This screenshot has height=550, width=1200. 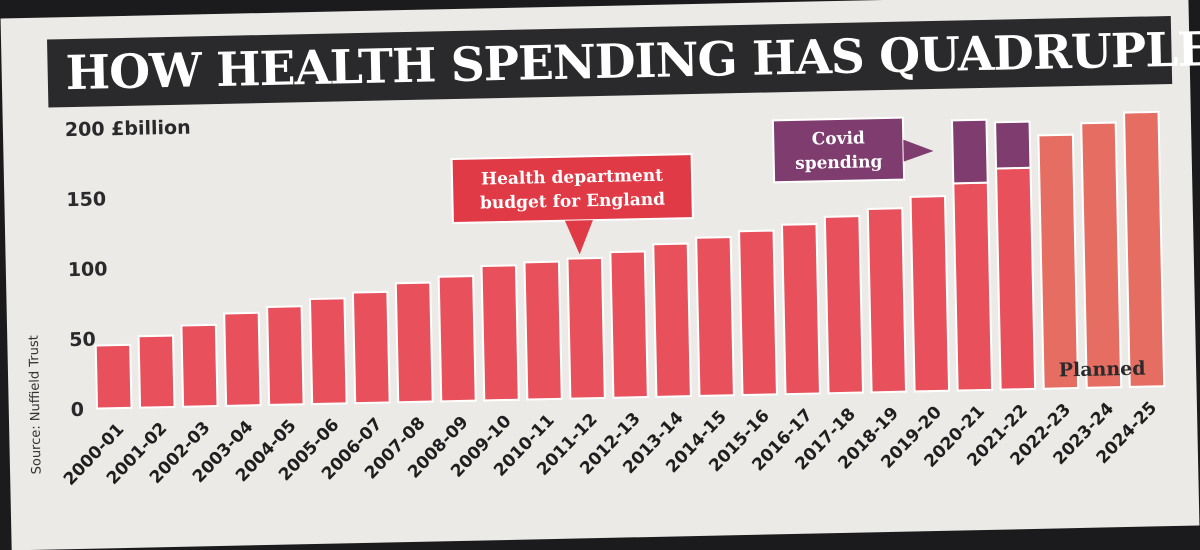 What do you see at coordinates (86, 199) in the screenshot?
I see `y-tick-label: 150` at bounding box center [86, 199].